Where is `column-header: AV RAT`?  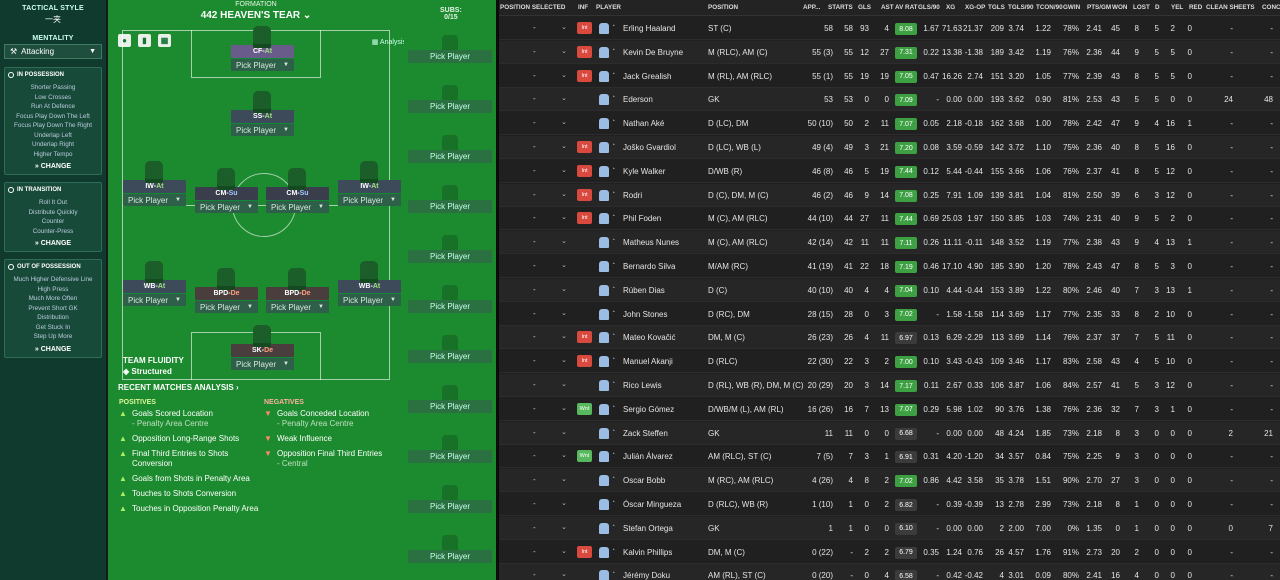 column-header: AV RAT is located at coordinates (906, 7).